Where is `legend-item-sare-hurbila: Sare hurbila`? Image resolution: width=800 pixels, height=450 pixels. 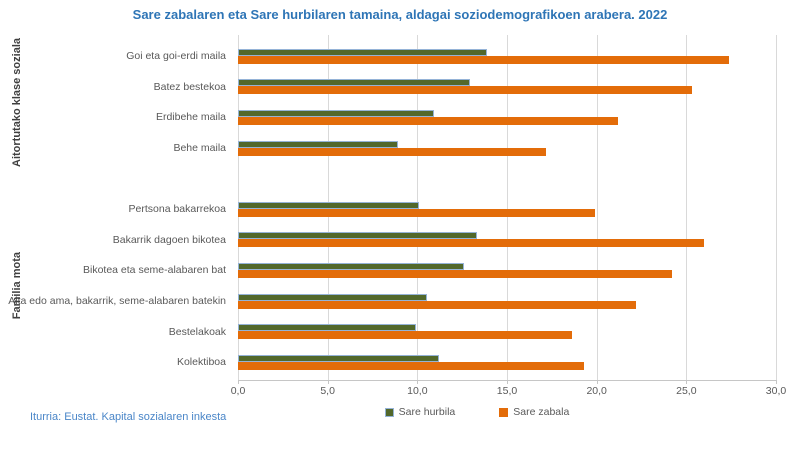
legend-item-sare-hurbila: Sare hurbila is located at coordinates (420, 412).